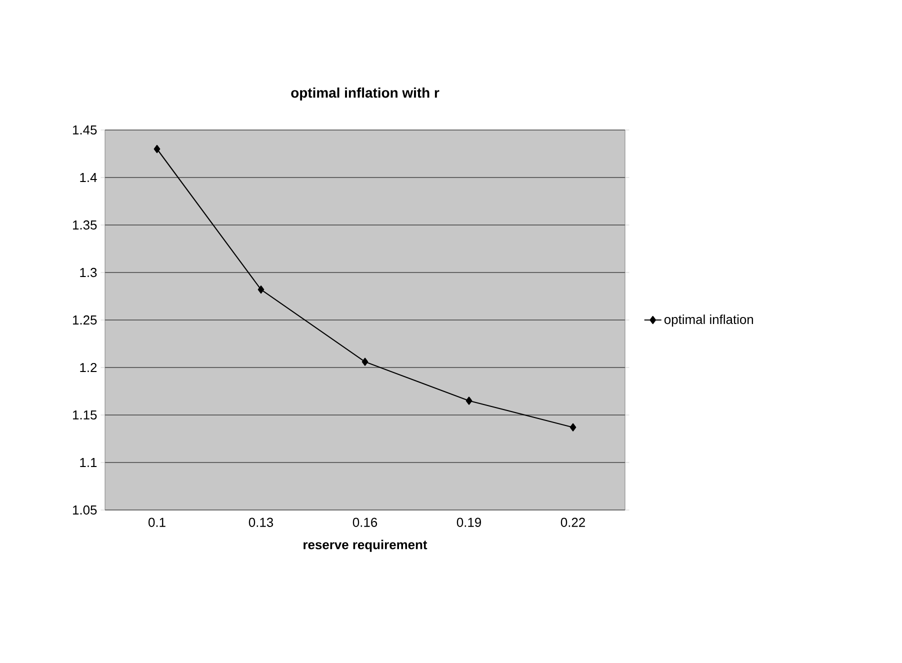 This screenshot has width=902, height=663. Describe the element at coordinates (365, 93) in the screenshot. I see `chart-title: optimal inflation with r` at that location.